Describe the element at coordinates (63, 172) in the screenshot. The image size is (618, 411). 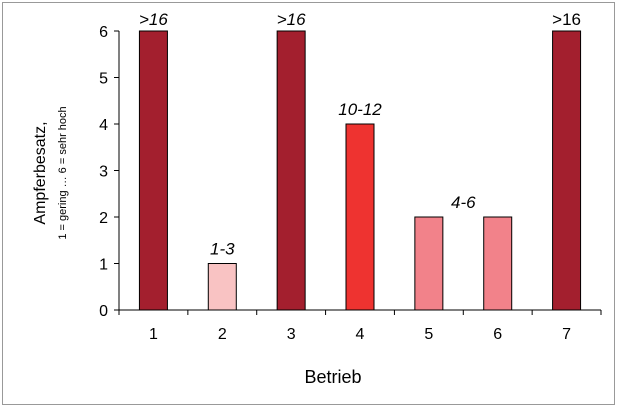
I see `y-axis-sublabel: 1 = gering … 6 = sehr hoch` at that location.